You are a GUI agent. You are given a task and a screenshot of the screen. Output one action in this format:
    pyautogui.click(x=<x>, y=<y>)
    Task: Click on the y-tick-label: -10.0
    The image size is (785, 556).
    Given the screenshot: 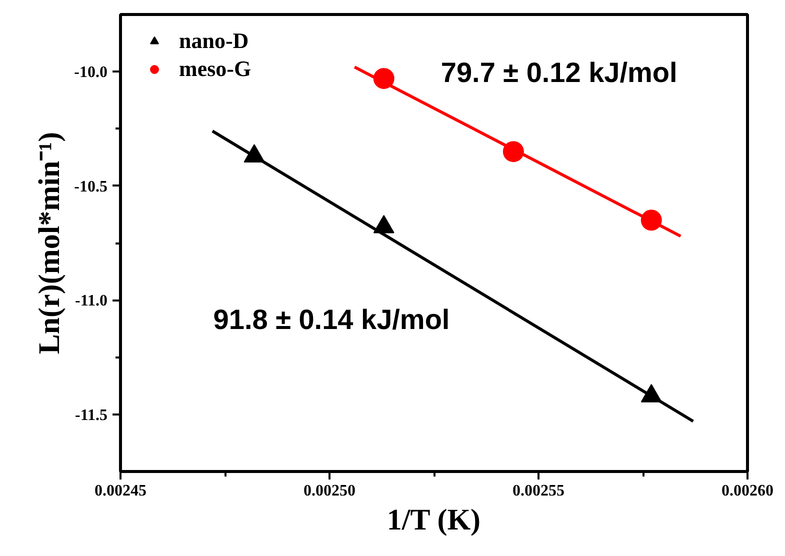 What is the action you would take?
    pyautogui.click(x=91, y=73)
    